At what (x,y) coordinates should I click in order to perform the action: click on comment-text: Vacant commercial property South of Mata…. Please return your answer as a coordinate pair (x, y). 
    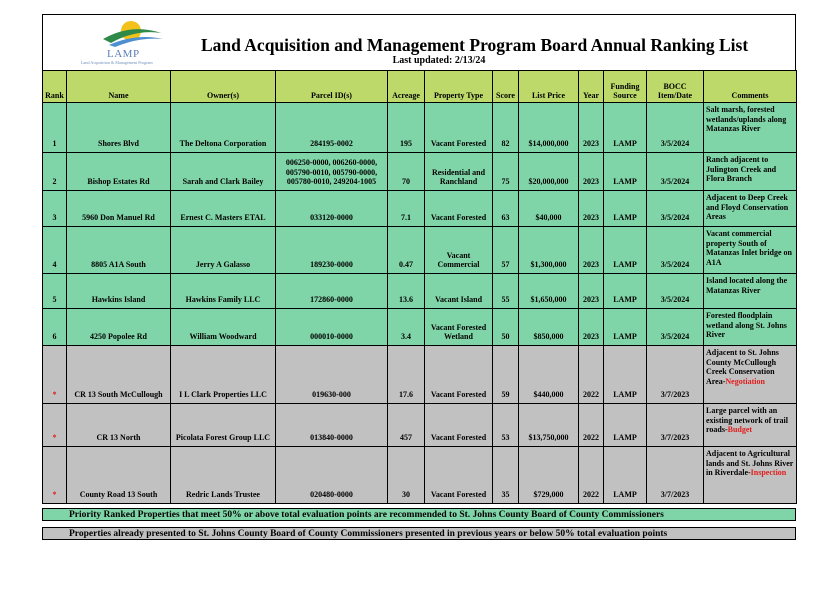
    Looking at the image, I should click on (749, 248).